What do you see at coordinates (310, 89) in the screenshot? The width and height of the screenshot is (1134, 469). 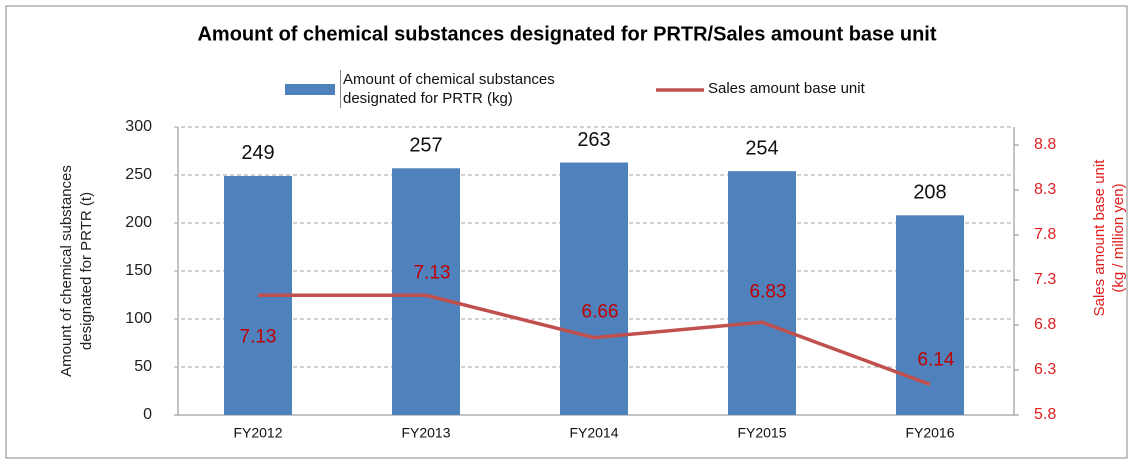 I see `legend-swatch` at bounding box center [310, 89].